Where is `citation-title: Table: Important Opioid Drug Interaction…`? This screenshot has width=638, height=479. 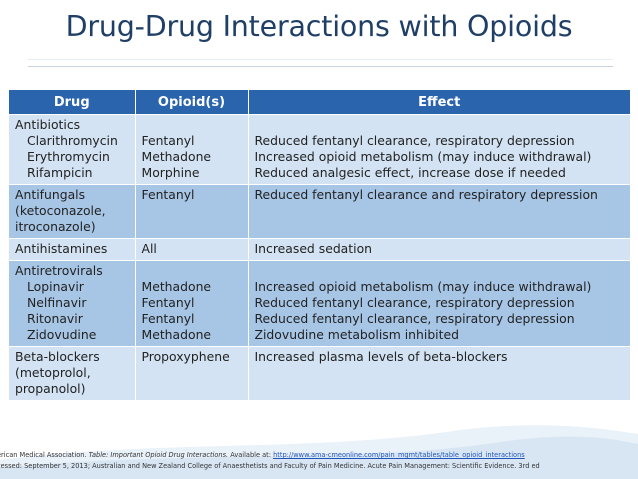
citation-title: Table: Important Opioid Drug Interaction… is located at coordinates (158, 455).